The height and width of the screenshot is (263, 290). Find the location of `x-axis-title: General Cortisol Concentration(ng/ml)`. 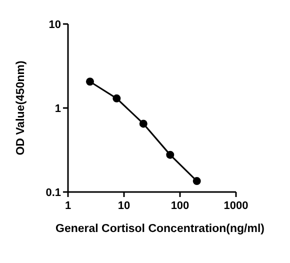

x-axis-title: General Cortisol Concentration(ng/ml) is located at coordinates (160, 229).